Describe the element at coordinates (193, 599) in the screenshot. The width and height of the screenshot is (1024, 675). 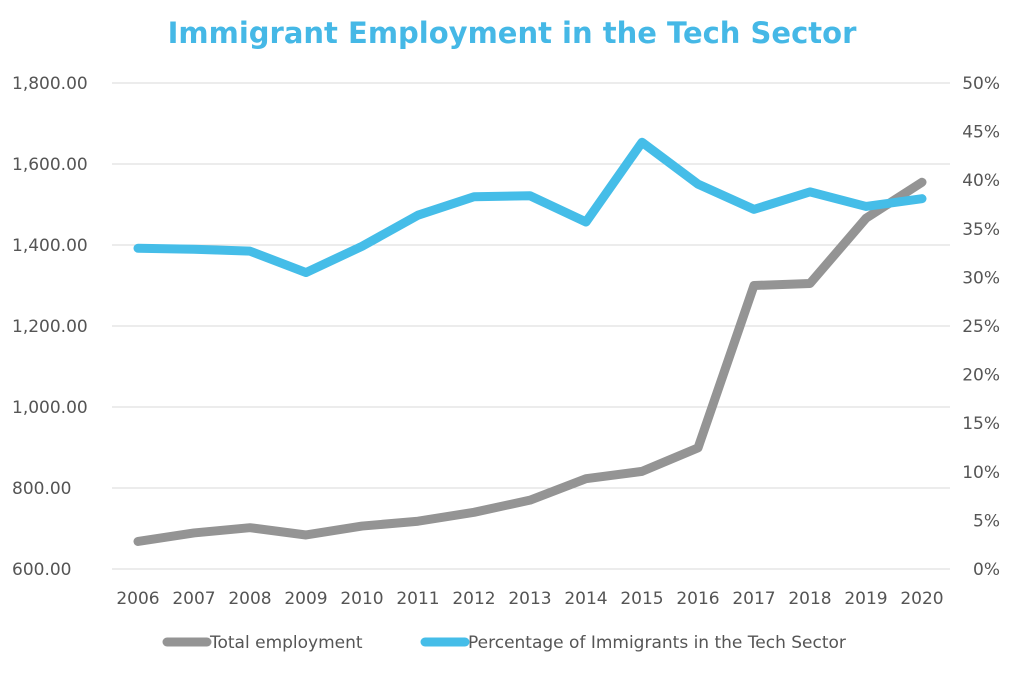
I see `x-tick-label: 2007` at that location.